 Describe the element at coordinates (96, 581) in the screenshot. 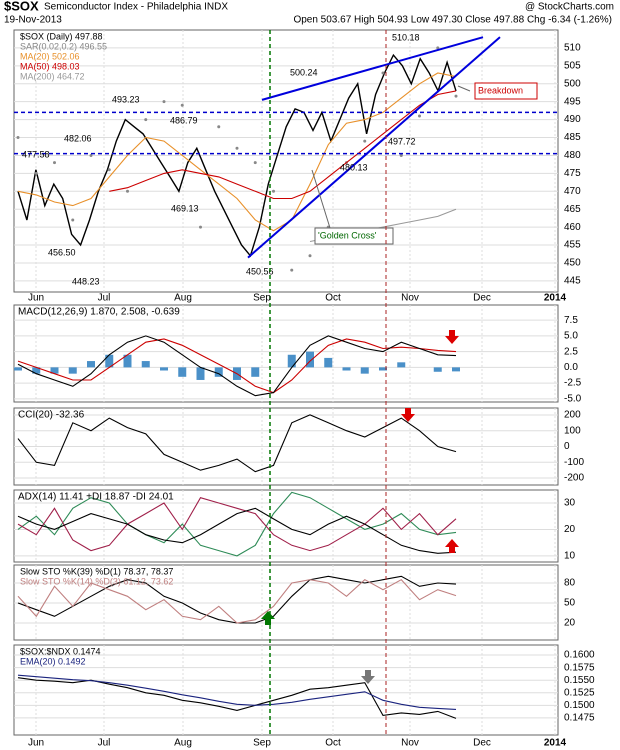

I see `legend-entry: Slow STO %K(14) %D(3) 61.12, 73.62` at that location.